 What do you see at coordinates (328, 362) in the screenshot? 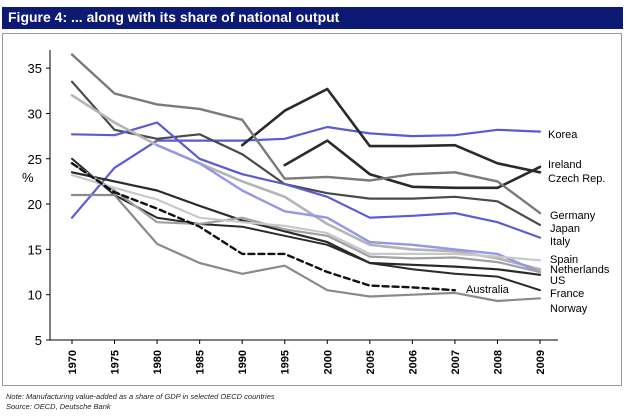
I see `x-tick-label: 2000` at bounding box center [328, 362].